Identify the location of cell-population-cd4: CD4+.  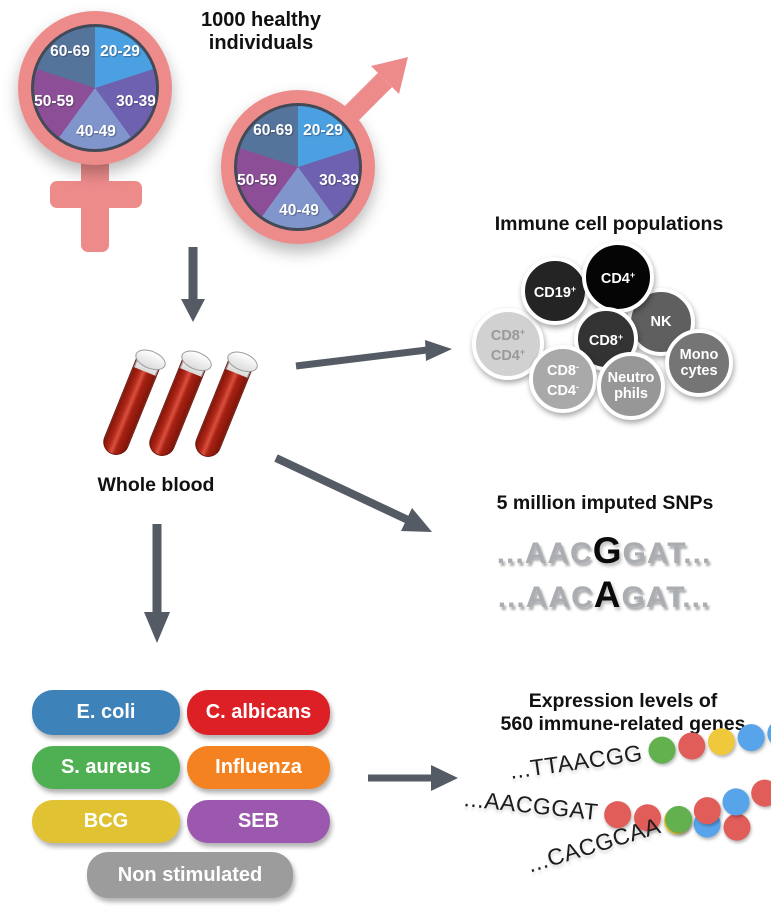
(618, 277).